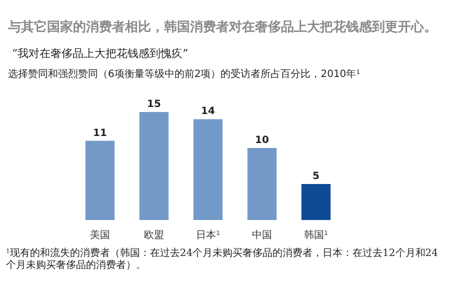  Describe the element at coordinates (208, 235) in the screenshot. I see `x-tick-label: 日本$^{1}$` at that location.